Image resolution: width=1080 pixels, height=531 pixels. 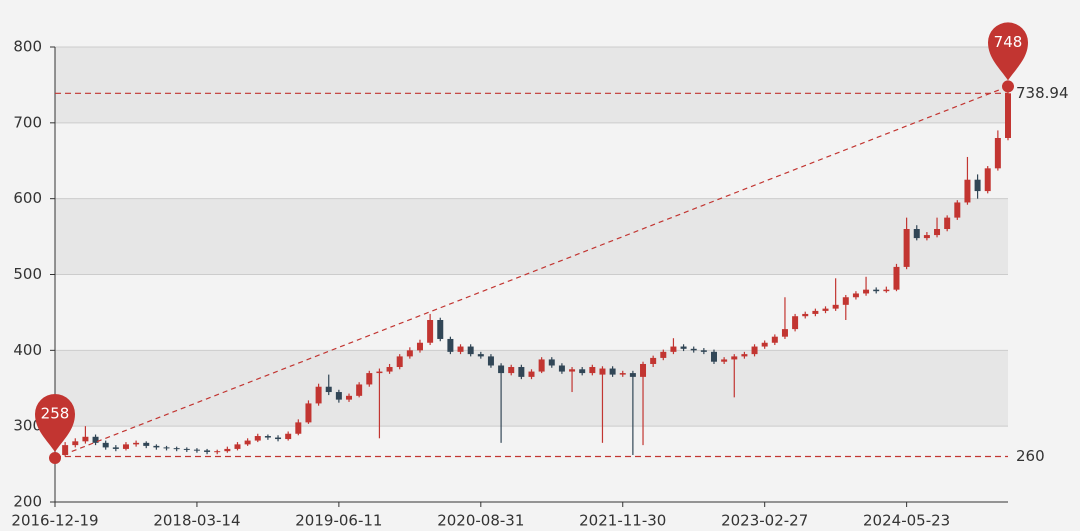 What do you see at coordinates (27, 502) in the screenshot?
I see `y-tick-label: 200` at bounding box center [27, 502].